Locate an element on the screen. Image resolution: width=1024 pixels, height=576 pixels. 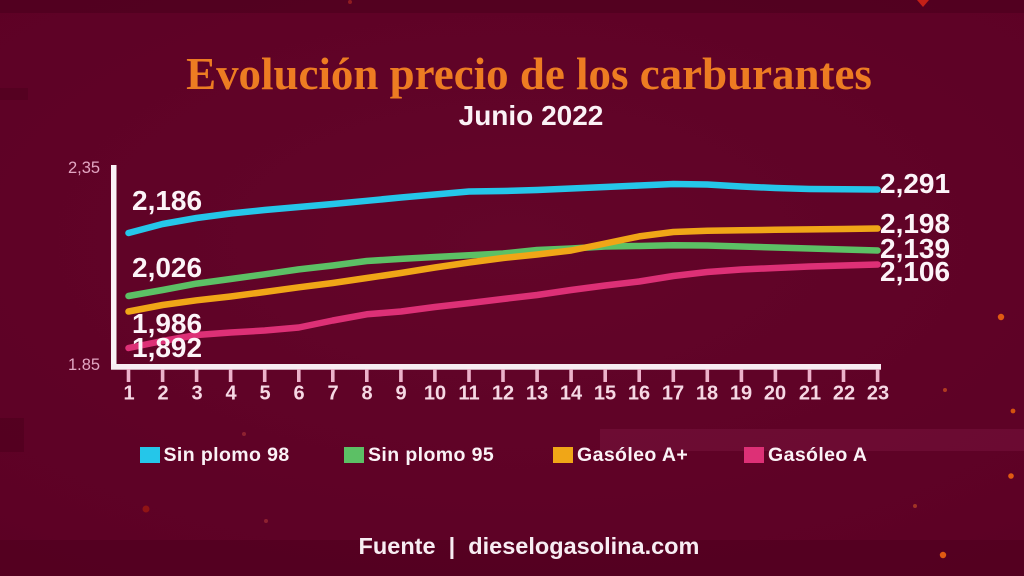
svg-text: 22 is located at coordinates (844, 394).